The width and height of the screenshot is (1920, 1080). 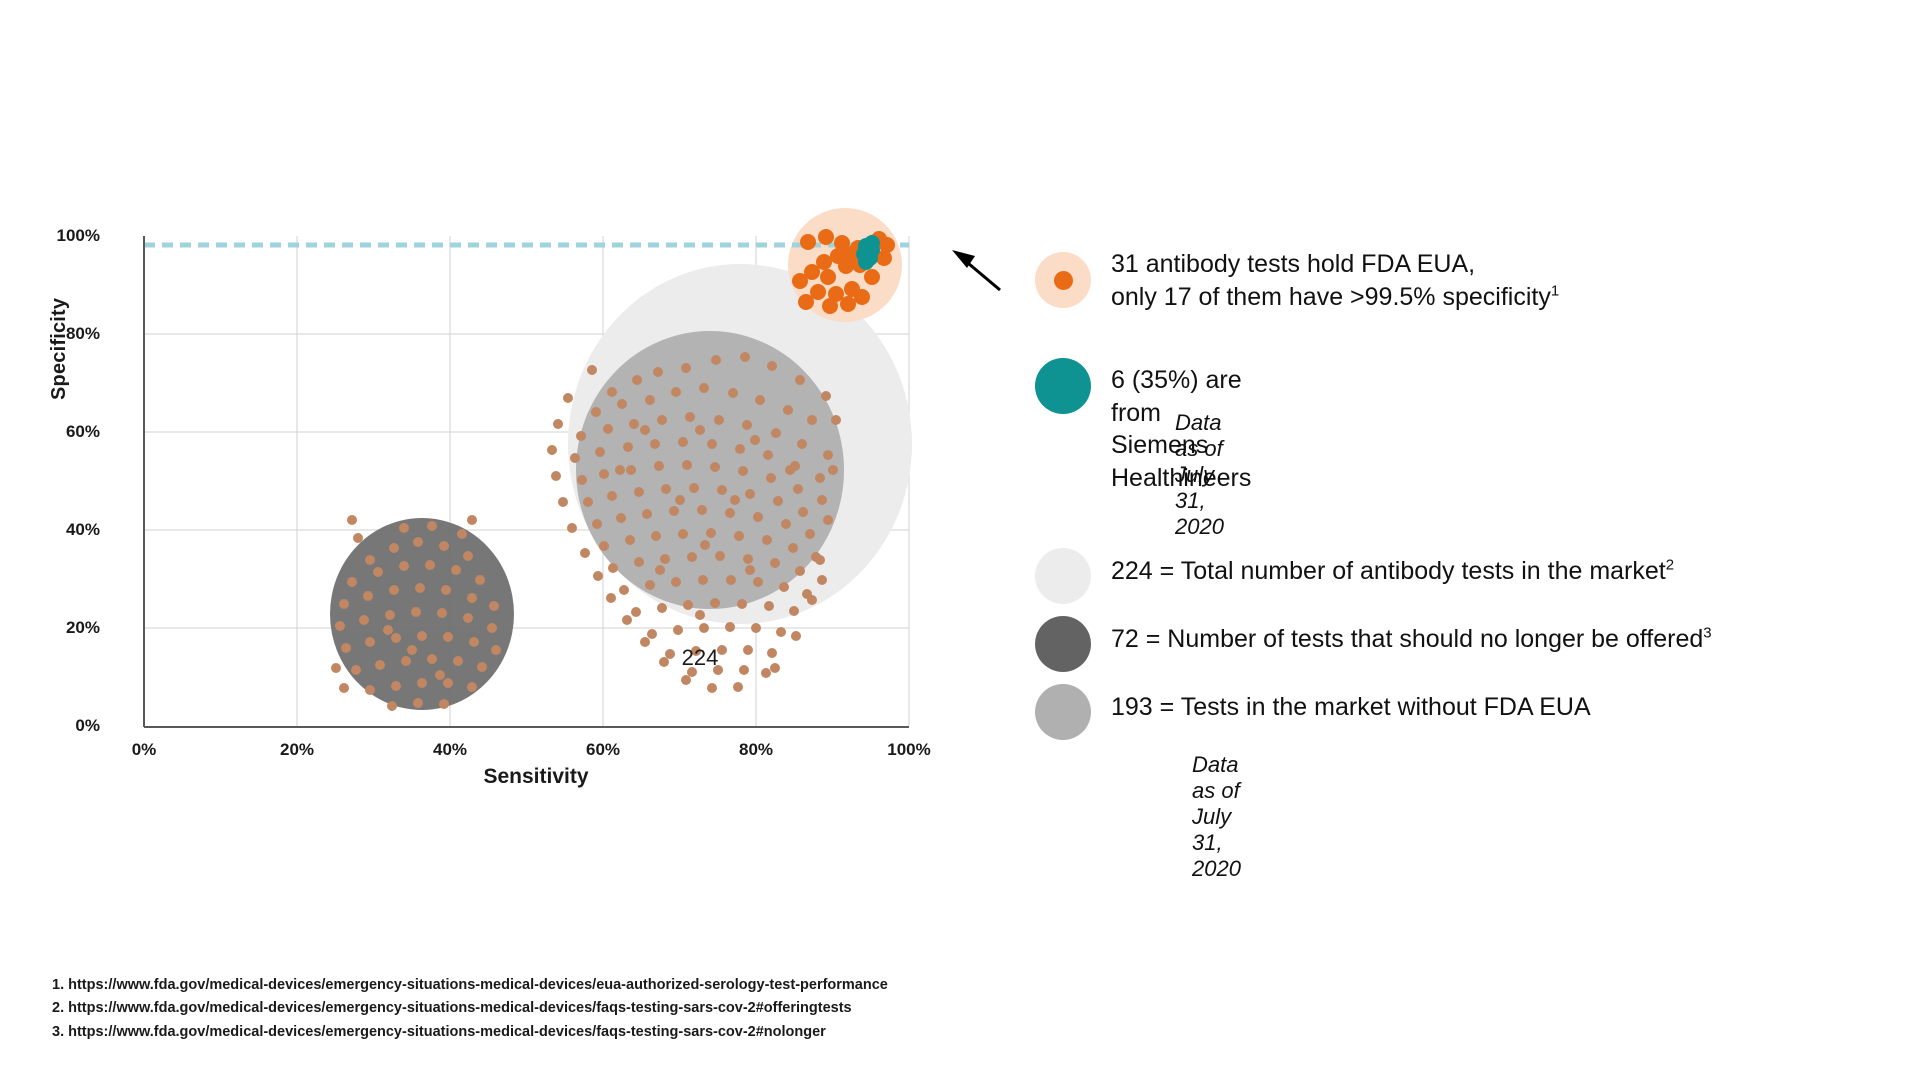 I want to click on x-tick-20: 20%, so click(x=297, y=749).